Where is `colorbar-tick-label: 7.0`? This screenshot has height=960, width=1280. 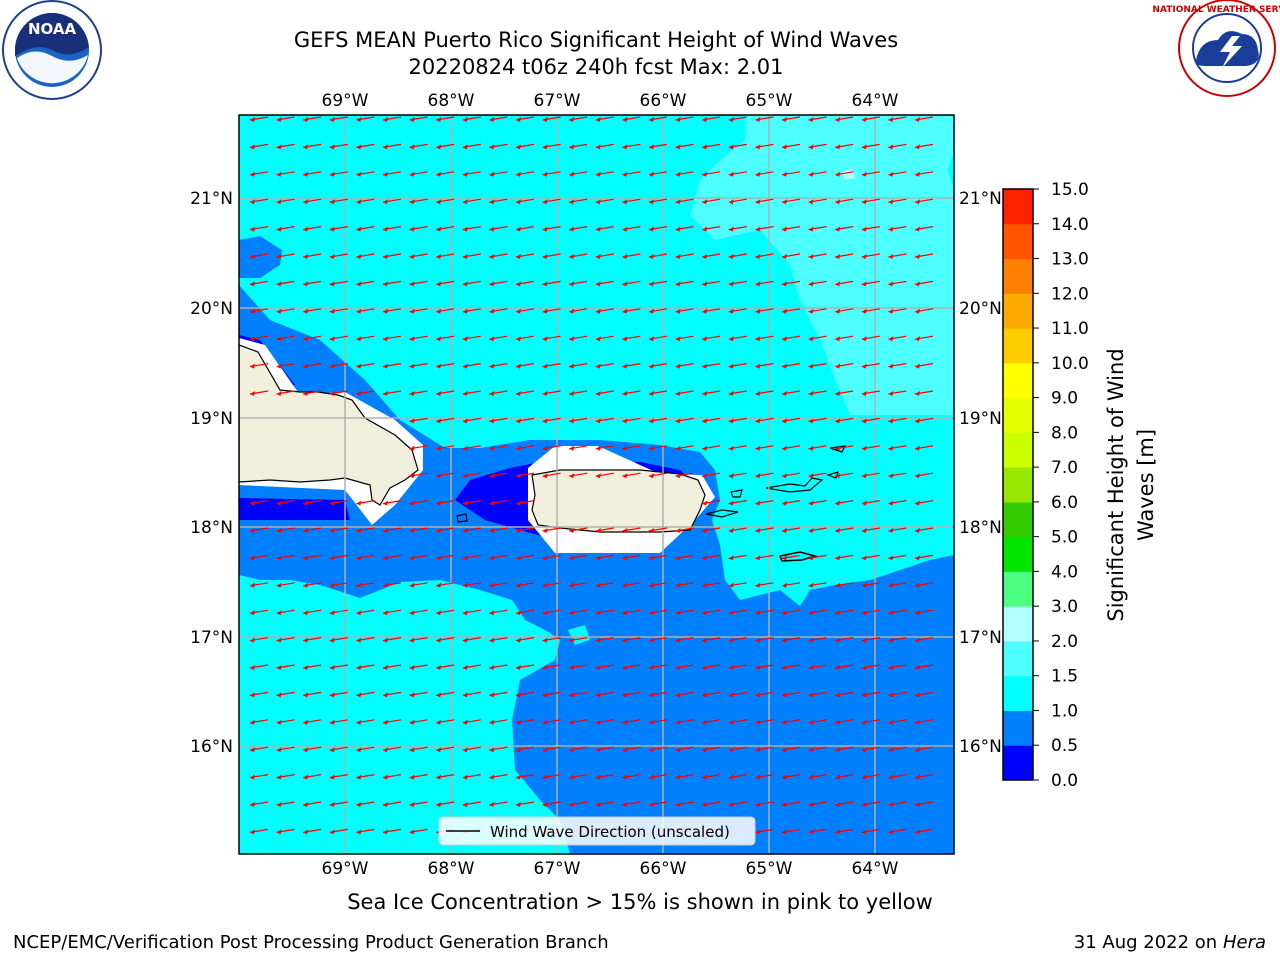
colorbar-tick-label: 7.0 is located at coordinates (1064, 468).